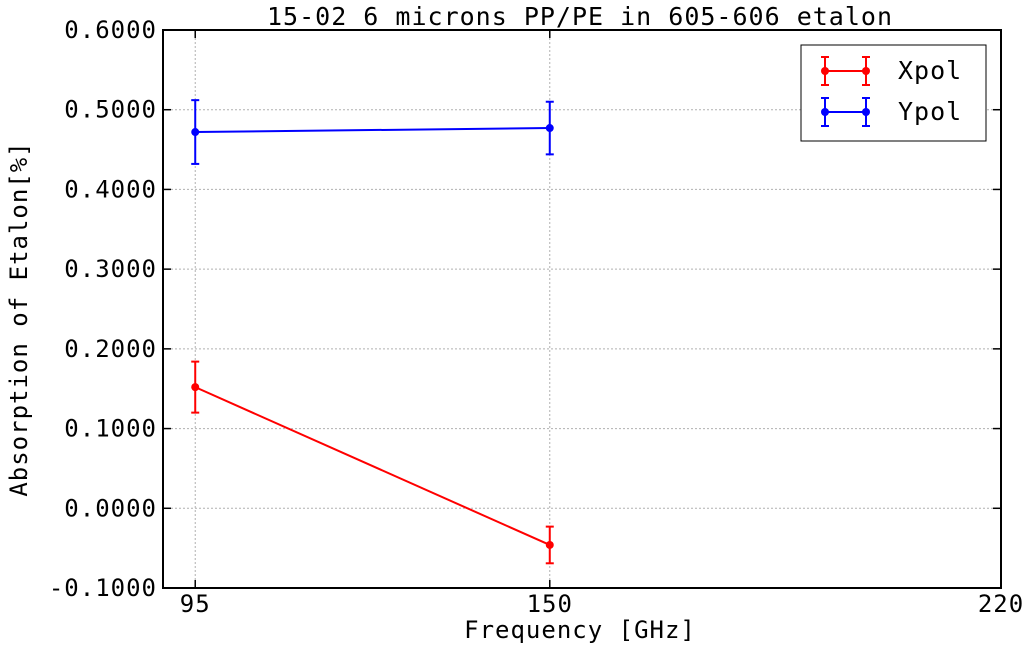 This screenshot has width=1035, height=649. I want to click on legend-label: Xpol, so click(930, 70).